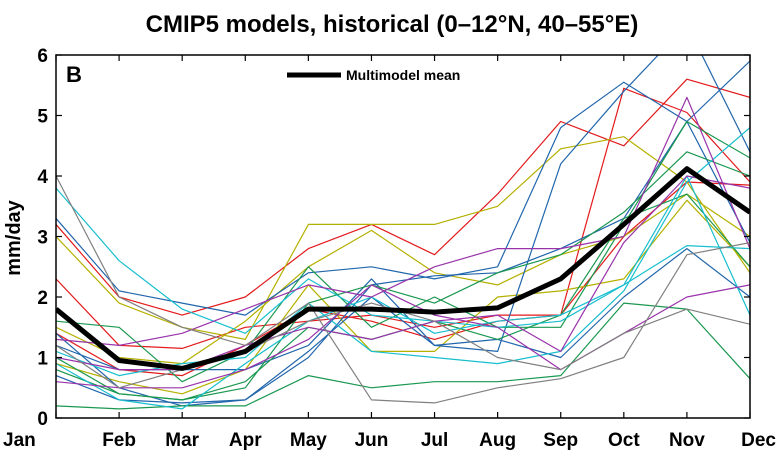  Describe the element at coordinates (42, 359) in the screenshot. I see `y-tick-label: 1` at that location.